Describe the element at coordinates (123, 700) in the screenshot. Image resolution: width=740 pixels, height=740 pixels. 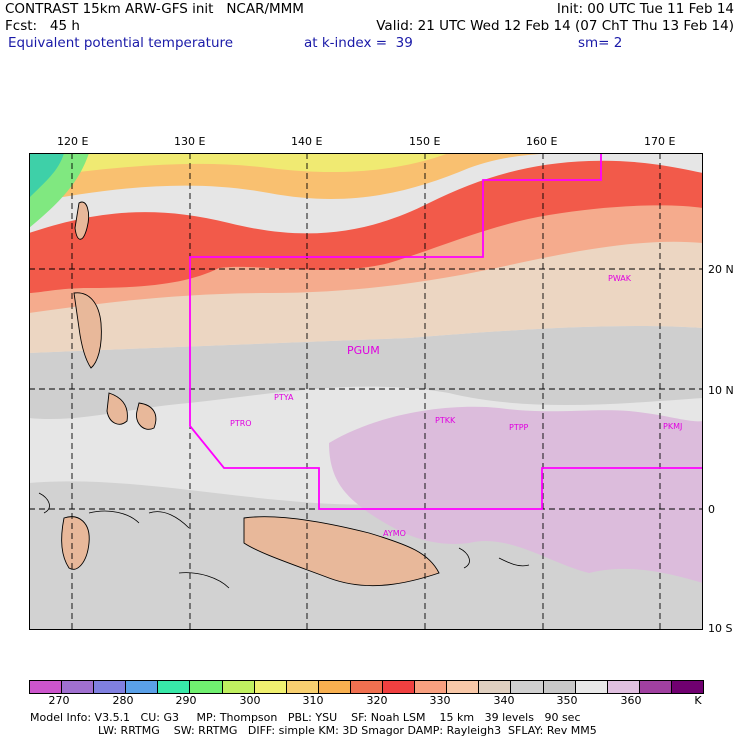
I see `colorbar-label: 280` at that location.